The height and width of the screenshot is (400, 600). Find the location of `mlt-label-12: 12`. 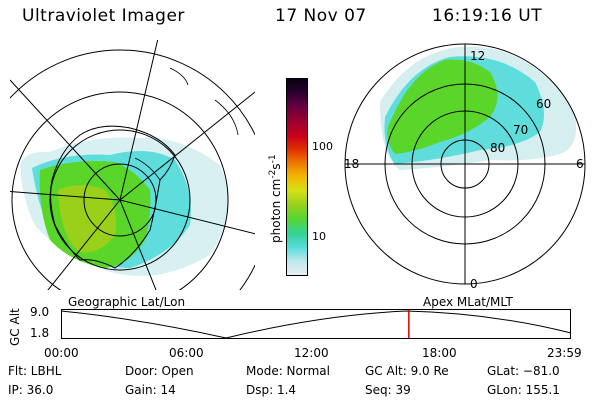

mlt-label-12: 12 is located at coordinates (477, 56).